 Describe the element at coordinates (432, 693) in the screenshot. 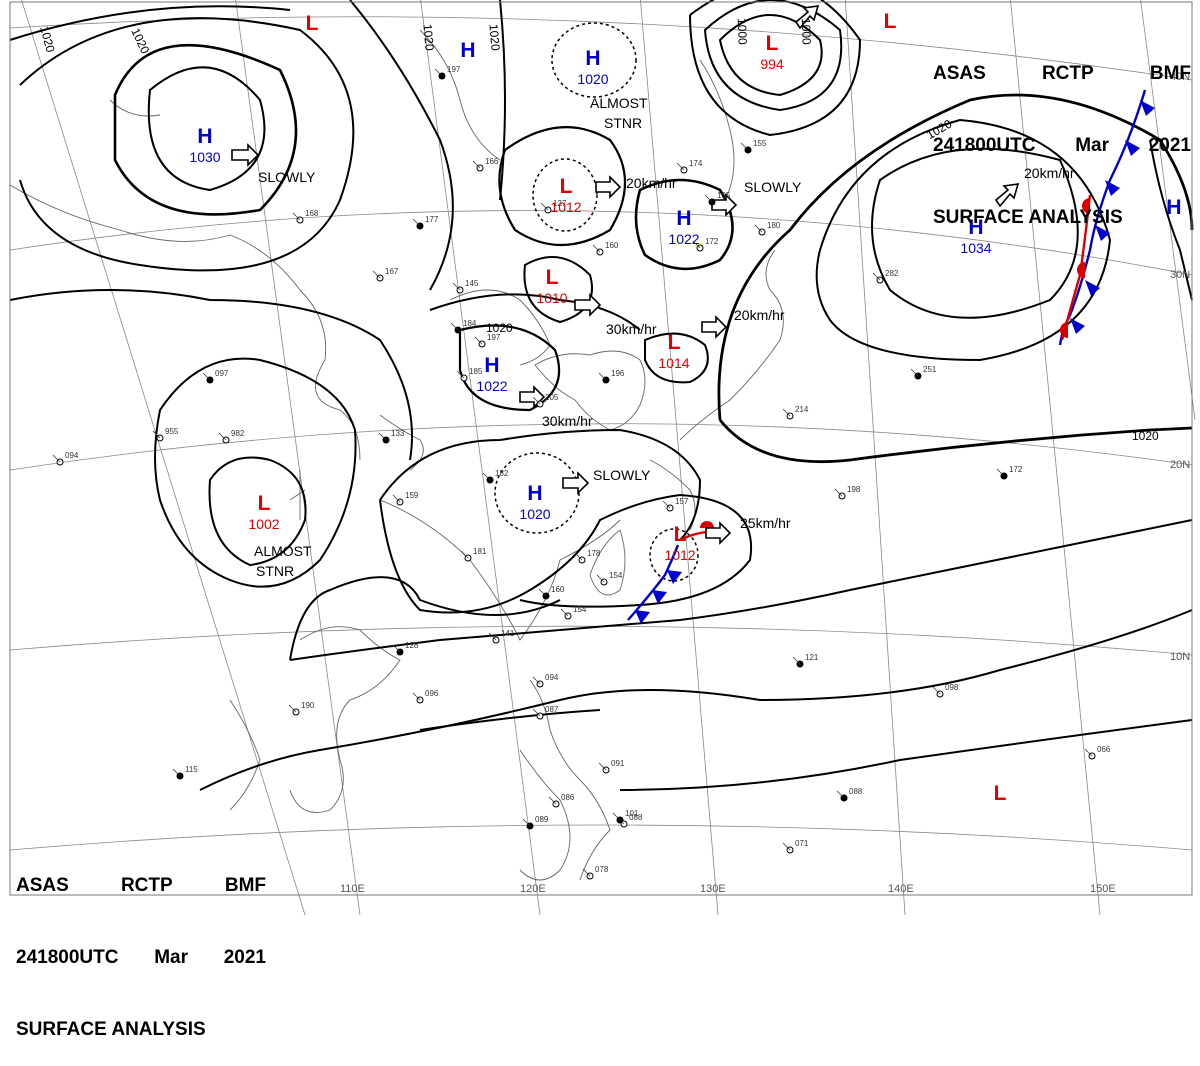

I see `station-pressure: 096` at that location.